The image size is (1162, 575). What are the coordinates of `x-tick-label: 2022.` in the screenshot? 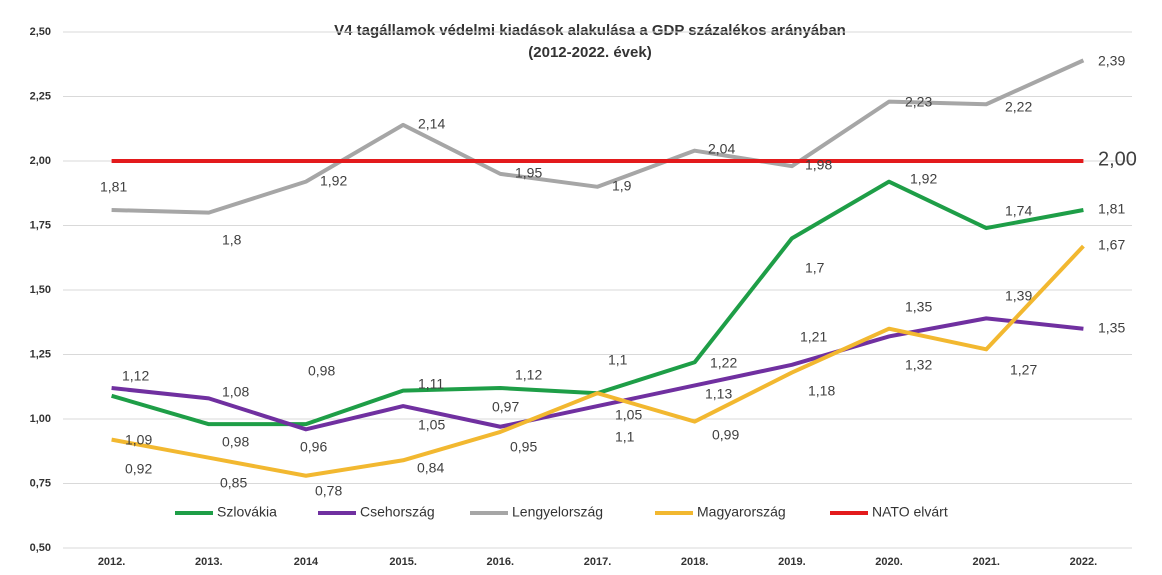 It's located at (1084, 562).